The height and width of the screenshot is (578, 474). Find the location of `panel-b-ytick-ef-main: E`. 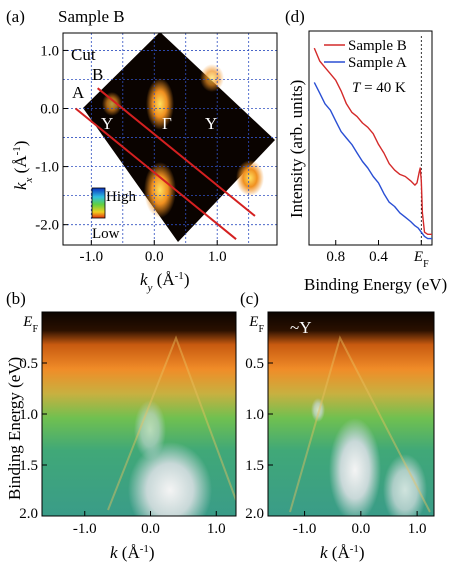

panel-b-ytick-ef-main: E is located at coordinates (27, 322).